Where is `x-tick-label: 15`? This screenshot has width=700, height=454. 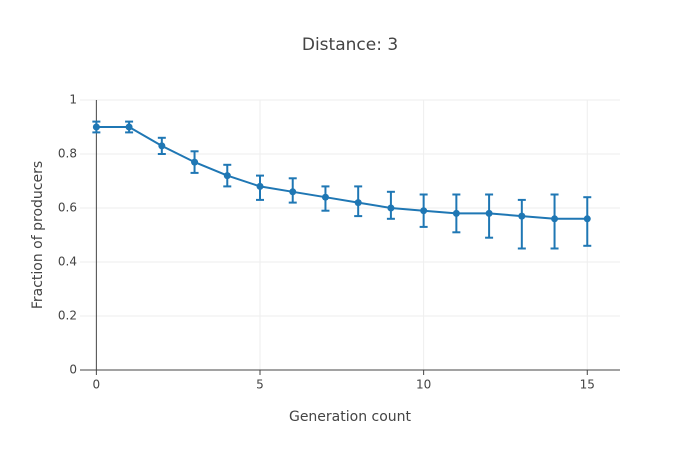 x-tick-label: 15 is located at coordinates (587, 385).